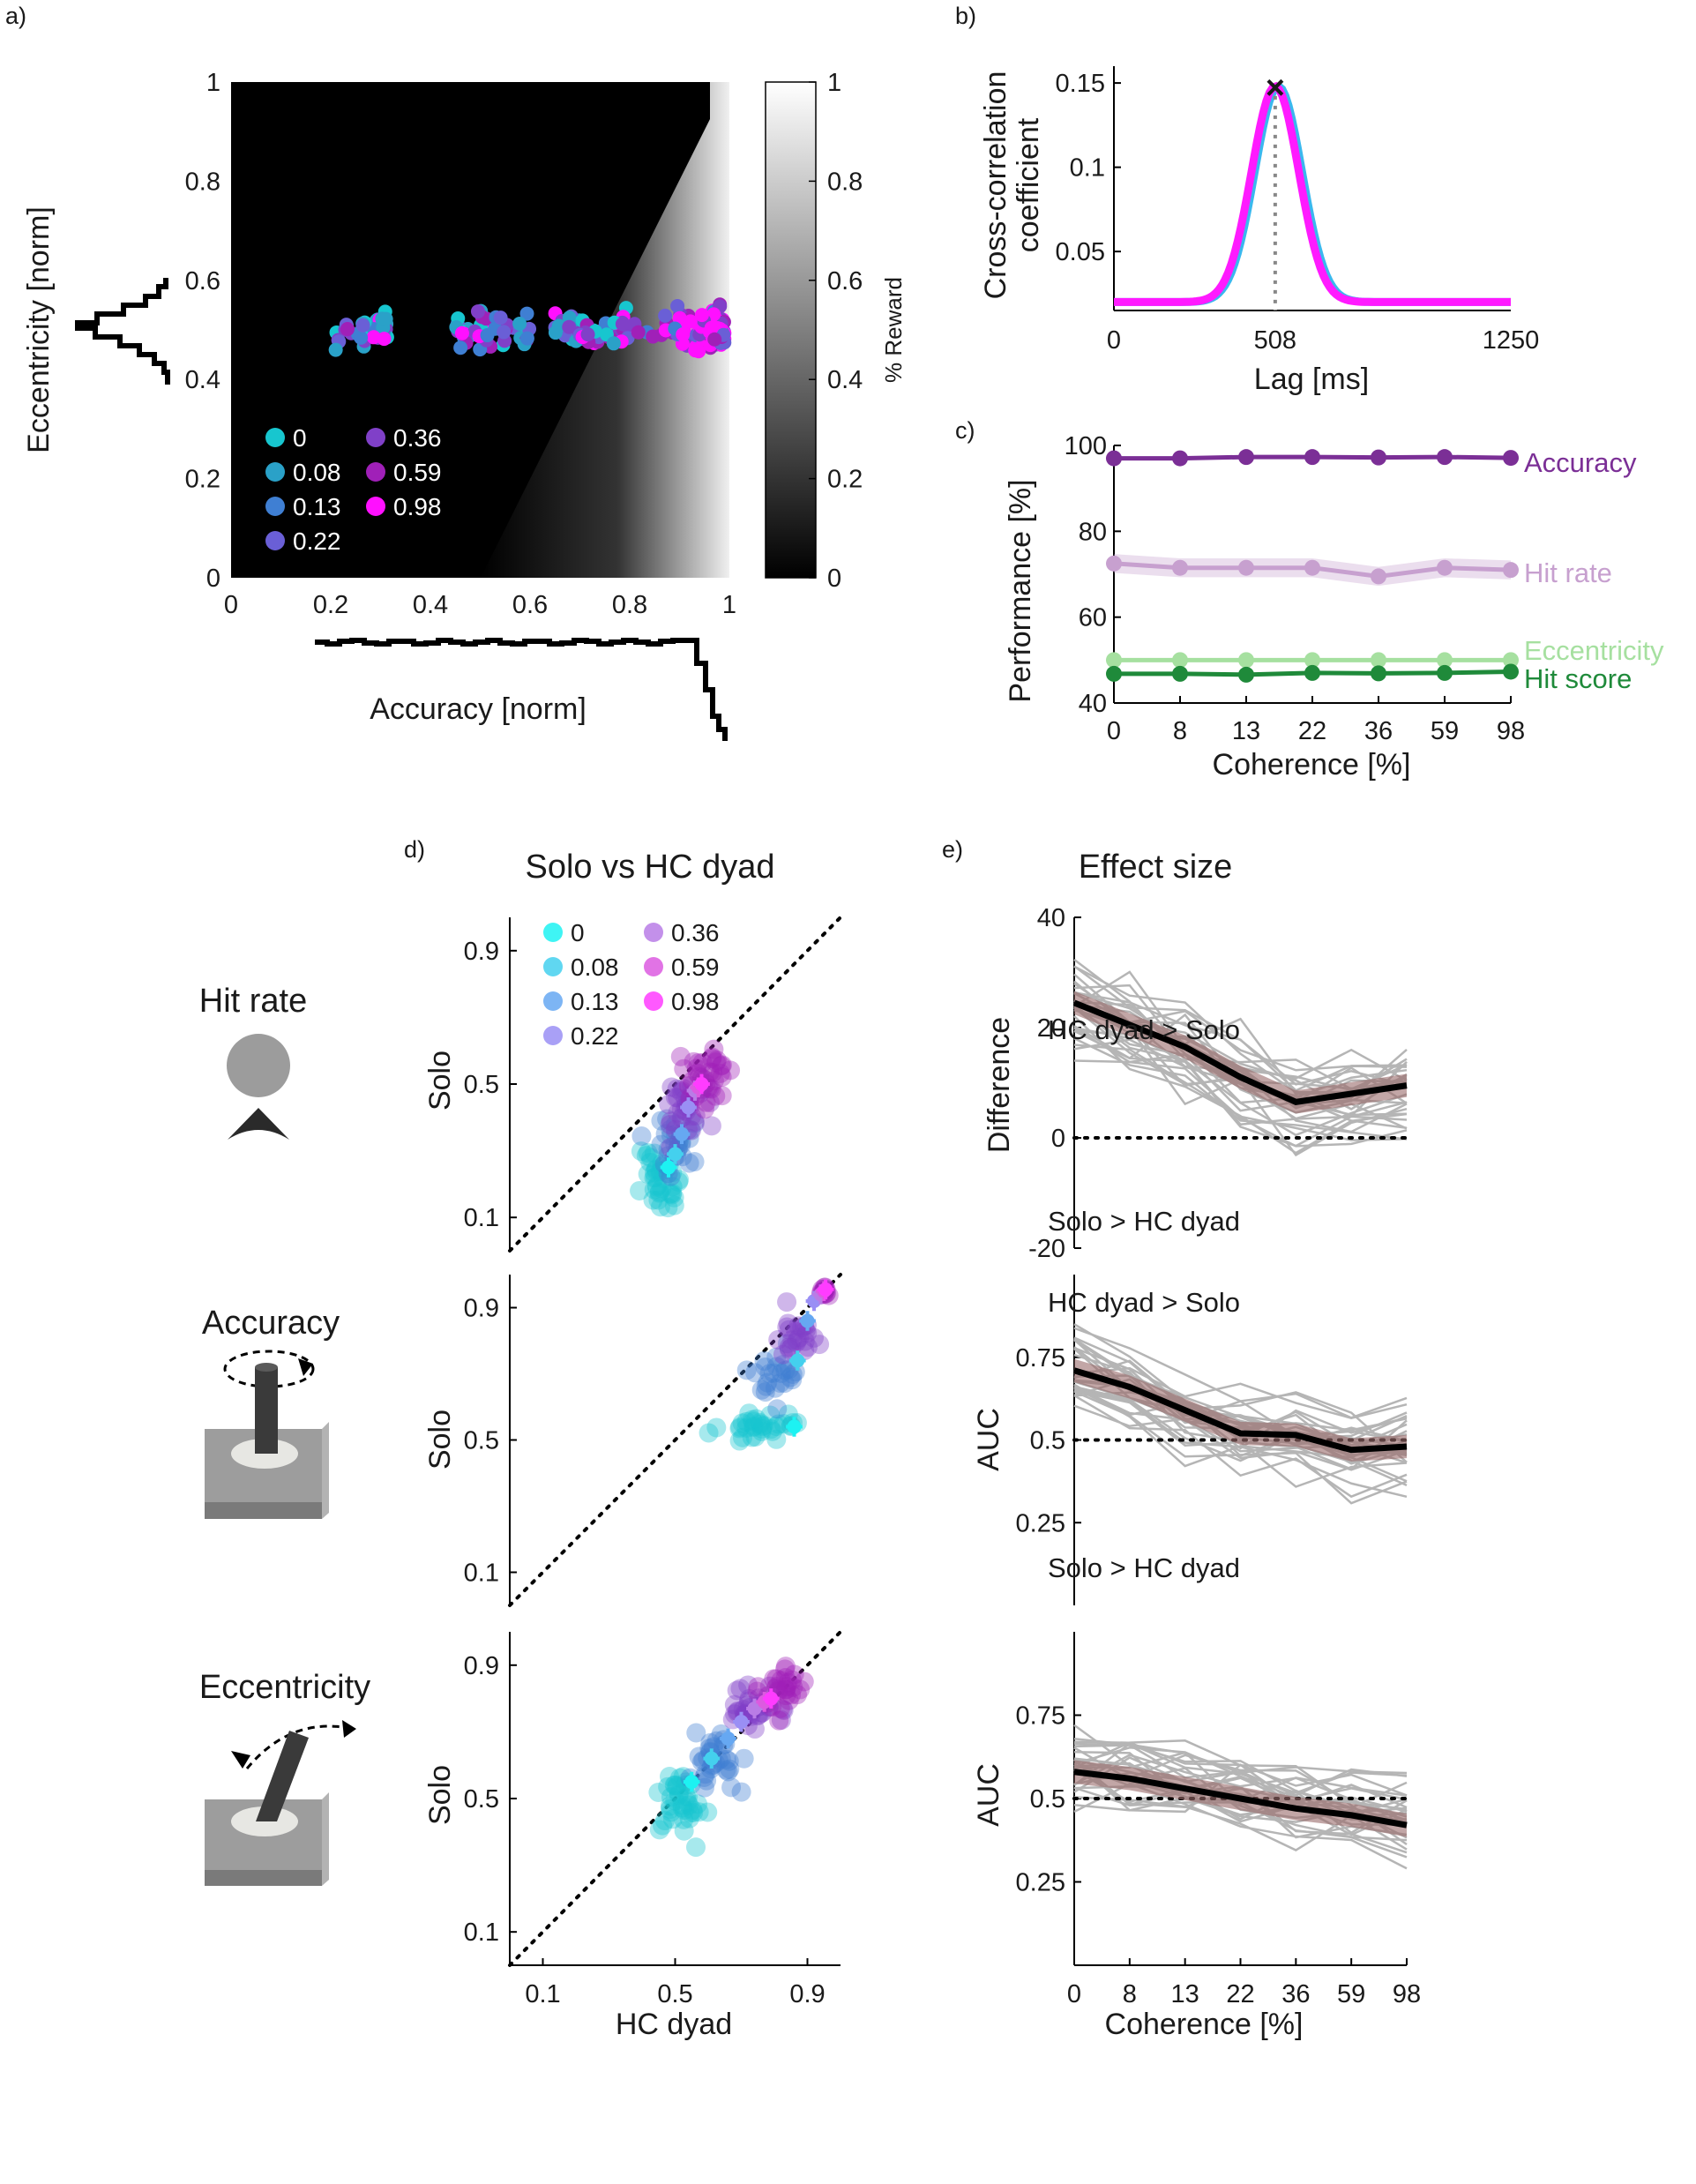 This screenshot has width=1696, height=2184. Describe the element at coordinates (1312, 765) in the screenshot. I see `x-axis-label-c: Coherence [%]` at that location.